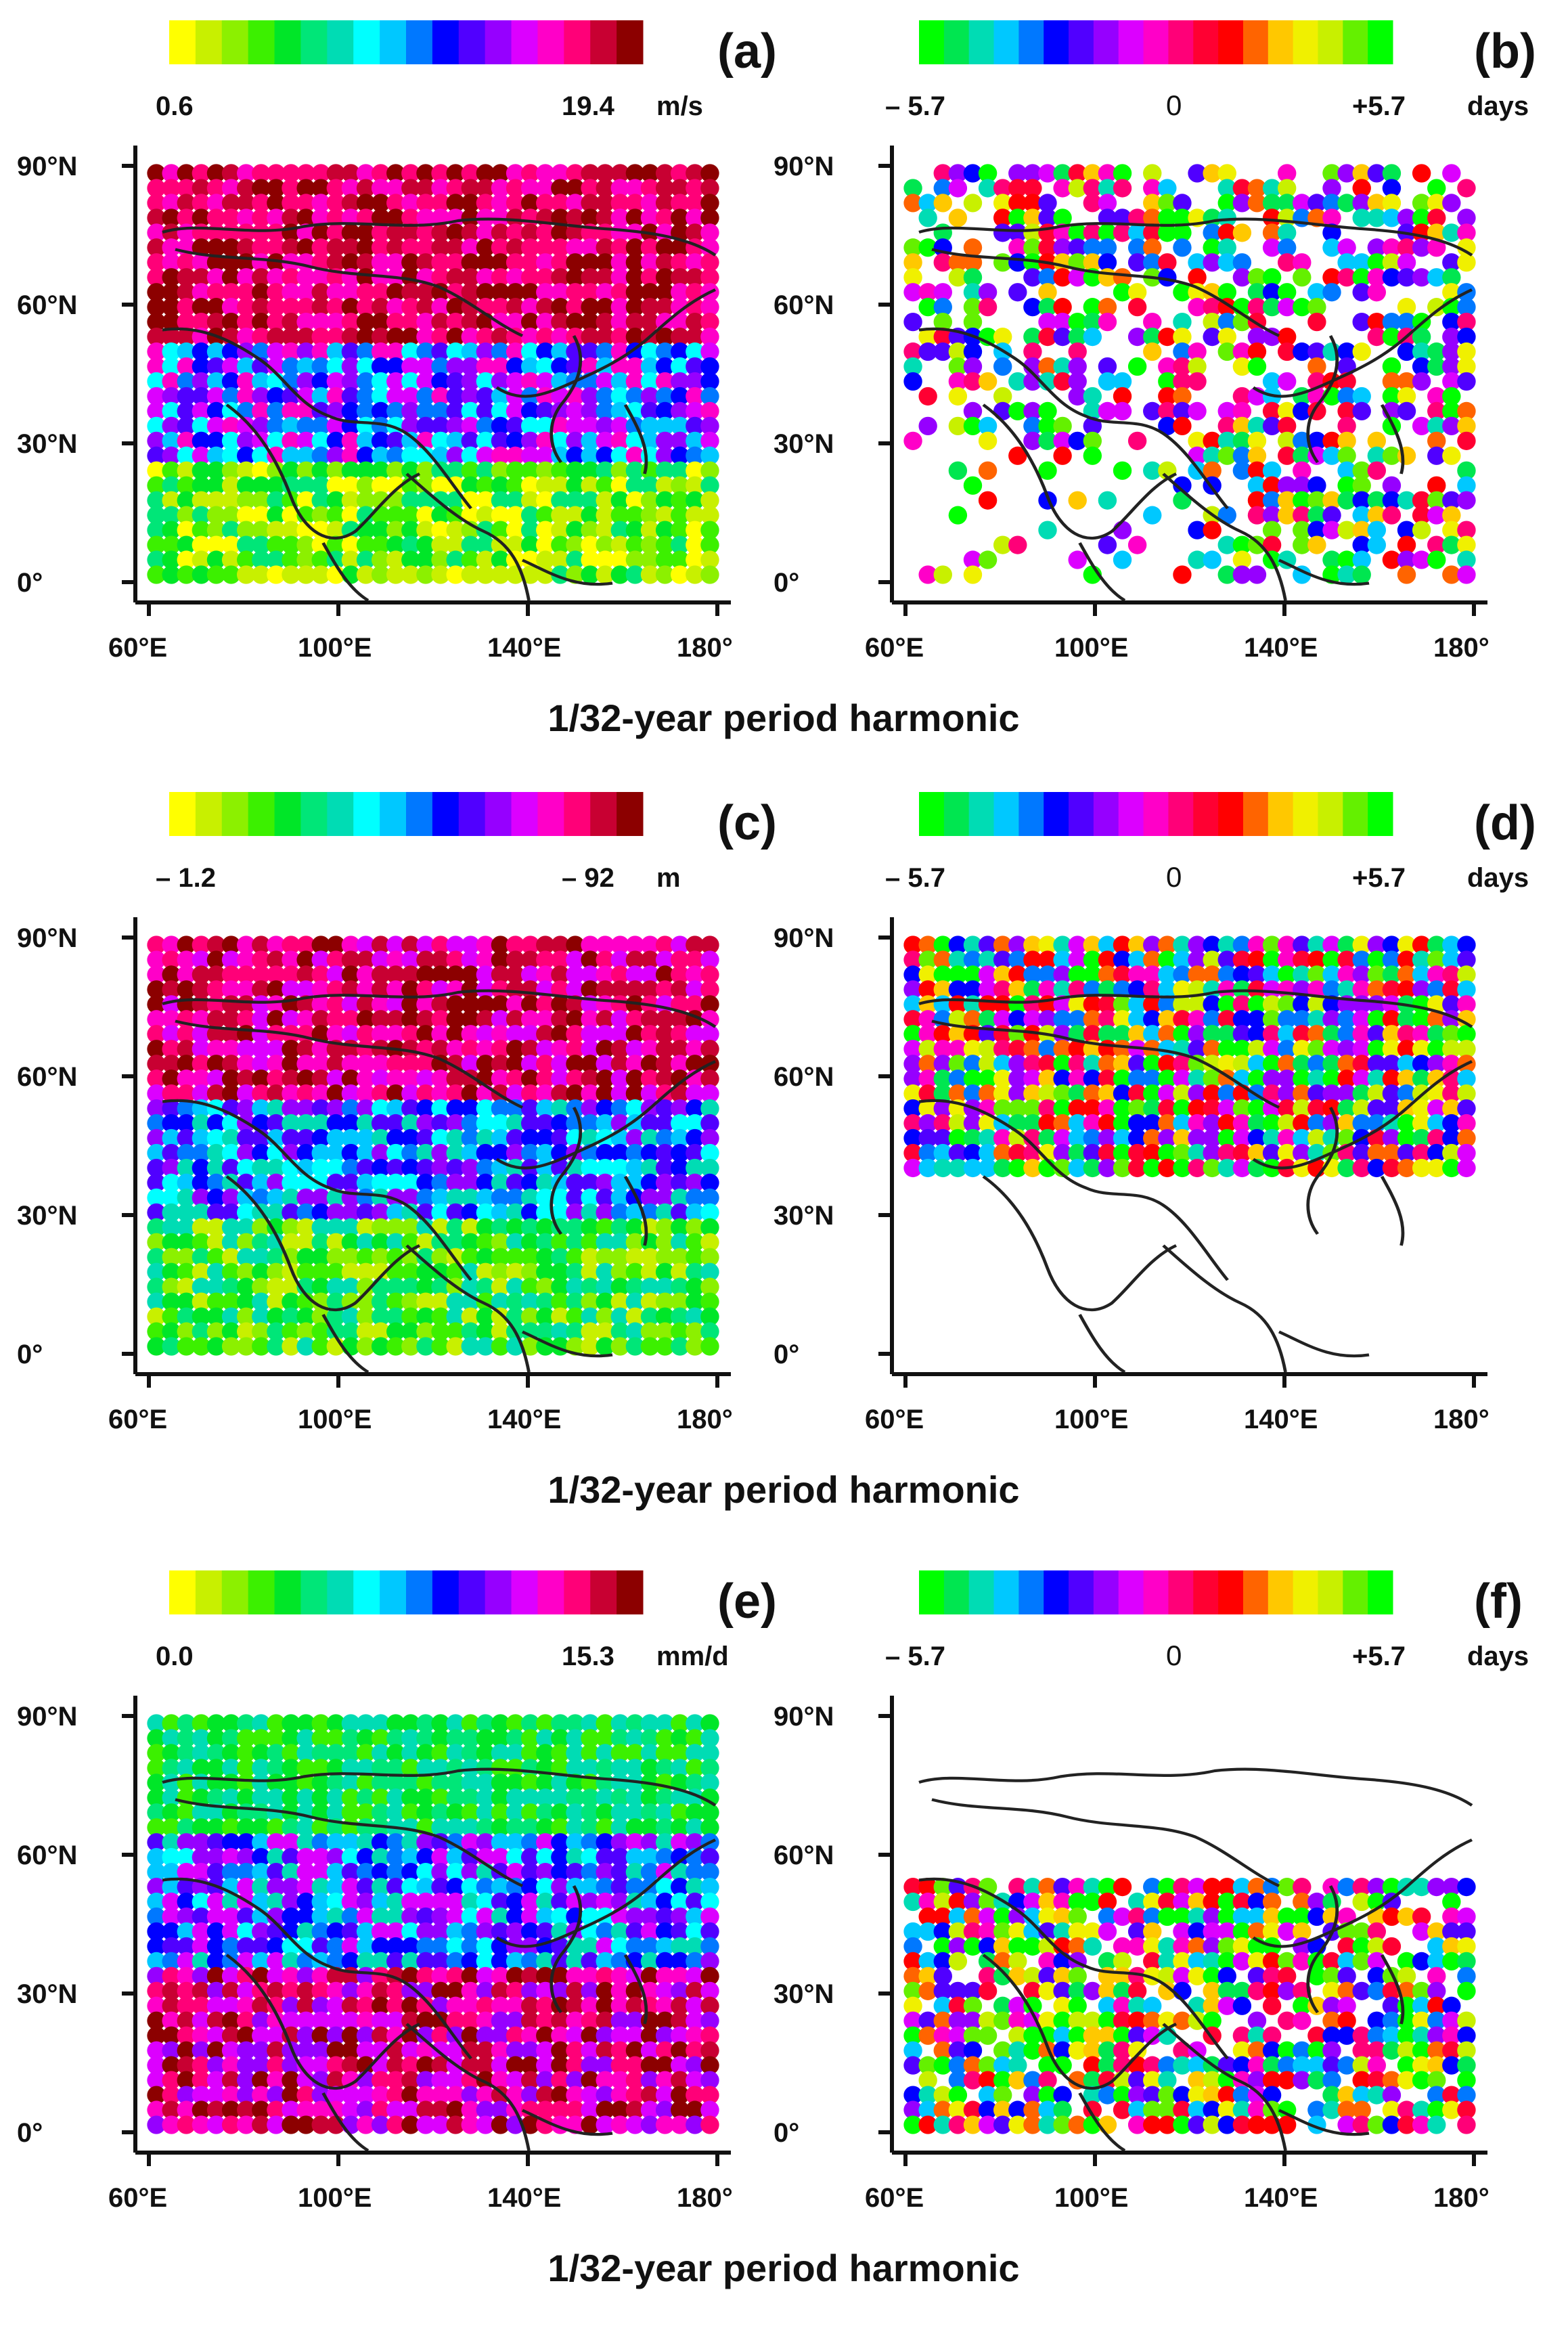 The image size is (1568, 2334). What do you see at coordinates (588, 878) in the screenshot?
I see `colorbar-max-label: – 92` at bounding box center [588, 878].